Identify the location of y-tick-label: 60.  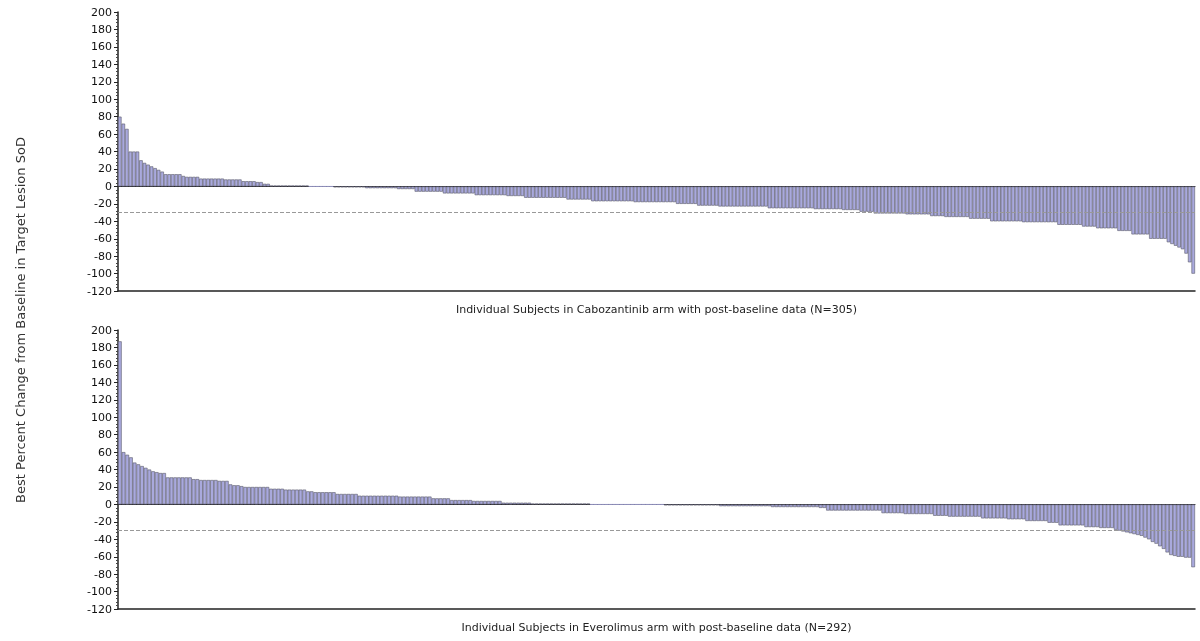
(105, 452).